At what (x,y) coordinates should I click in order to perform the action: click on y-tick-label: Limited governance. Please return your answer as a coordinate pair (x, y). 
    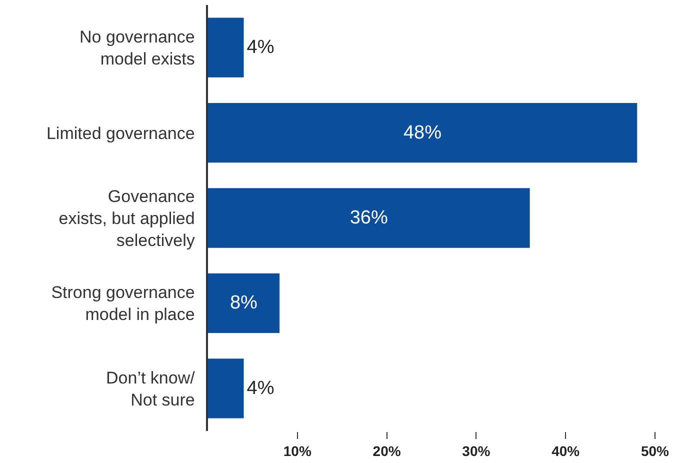
    Looking at the image, I should click on (120, 133).